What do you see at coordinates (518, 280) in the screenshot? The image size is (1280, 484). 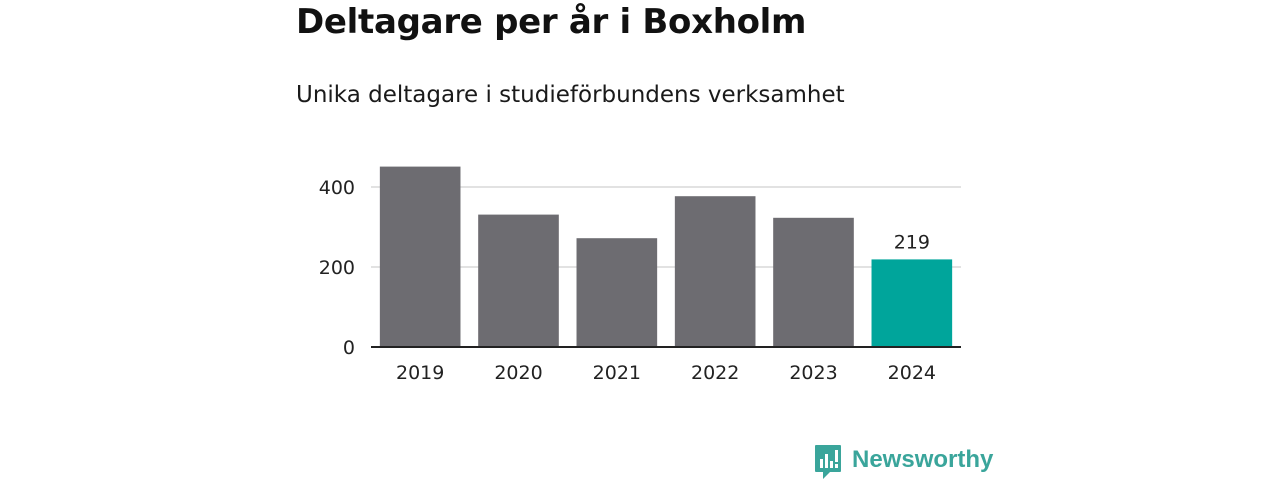 I see `bar-2020` at bounding box center [518, 280].